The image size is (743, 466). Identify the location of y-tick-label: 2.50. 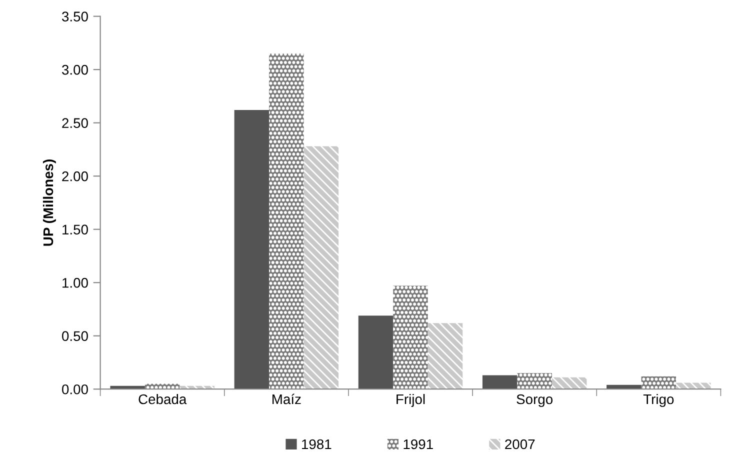
(75, 123).